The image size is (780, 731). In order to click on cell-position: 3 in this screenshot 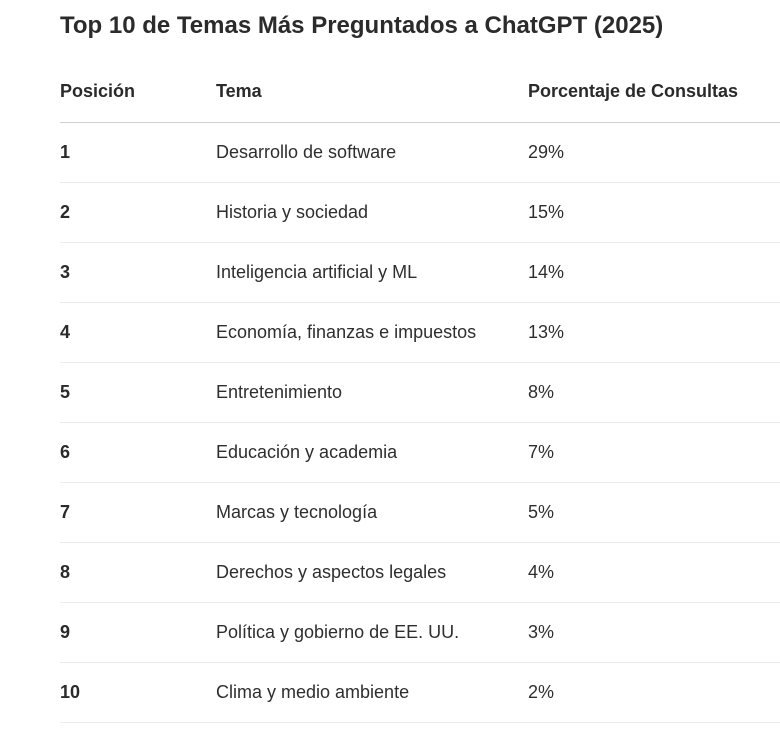, I will do `click(138, 272)`.